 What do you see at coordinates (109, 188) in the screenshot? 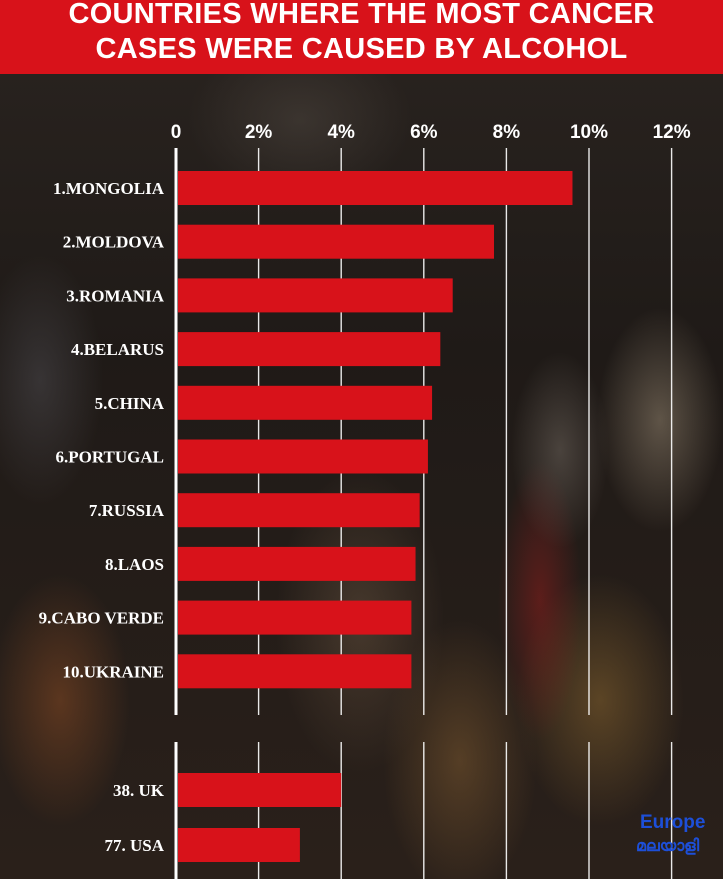
I see `category-label: 1.MONGOLIA` at bounding box center [109, 188].